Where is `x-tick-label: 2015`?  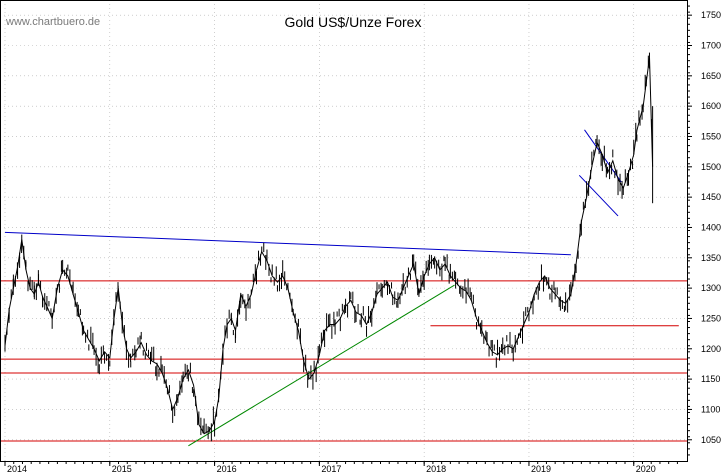
x-tick-label: 2015 is located at coordinates (122, 469).